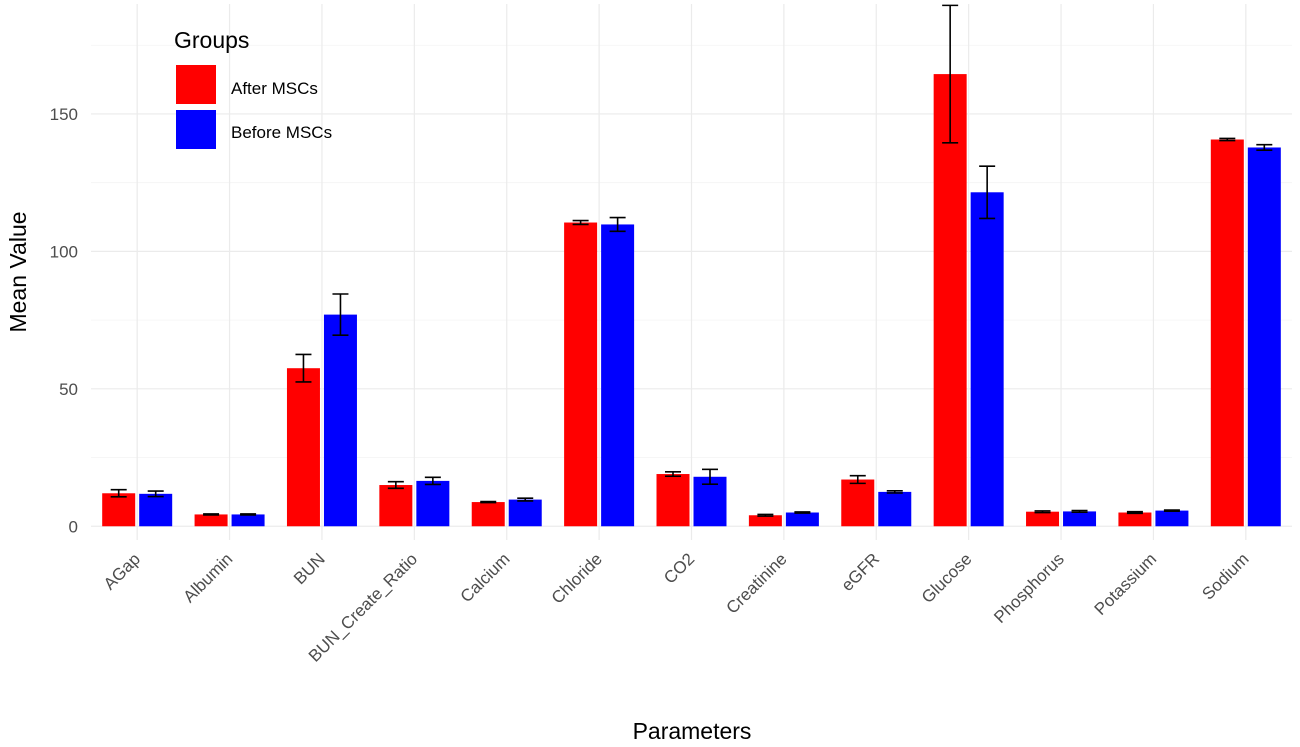 The image size is (1300, 747). What do you see at coordinates (64, 251) in the screenshot?
I see `y-tick-label: 100` at bounding box center [64, 251].